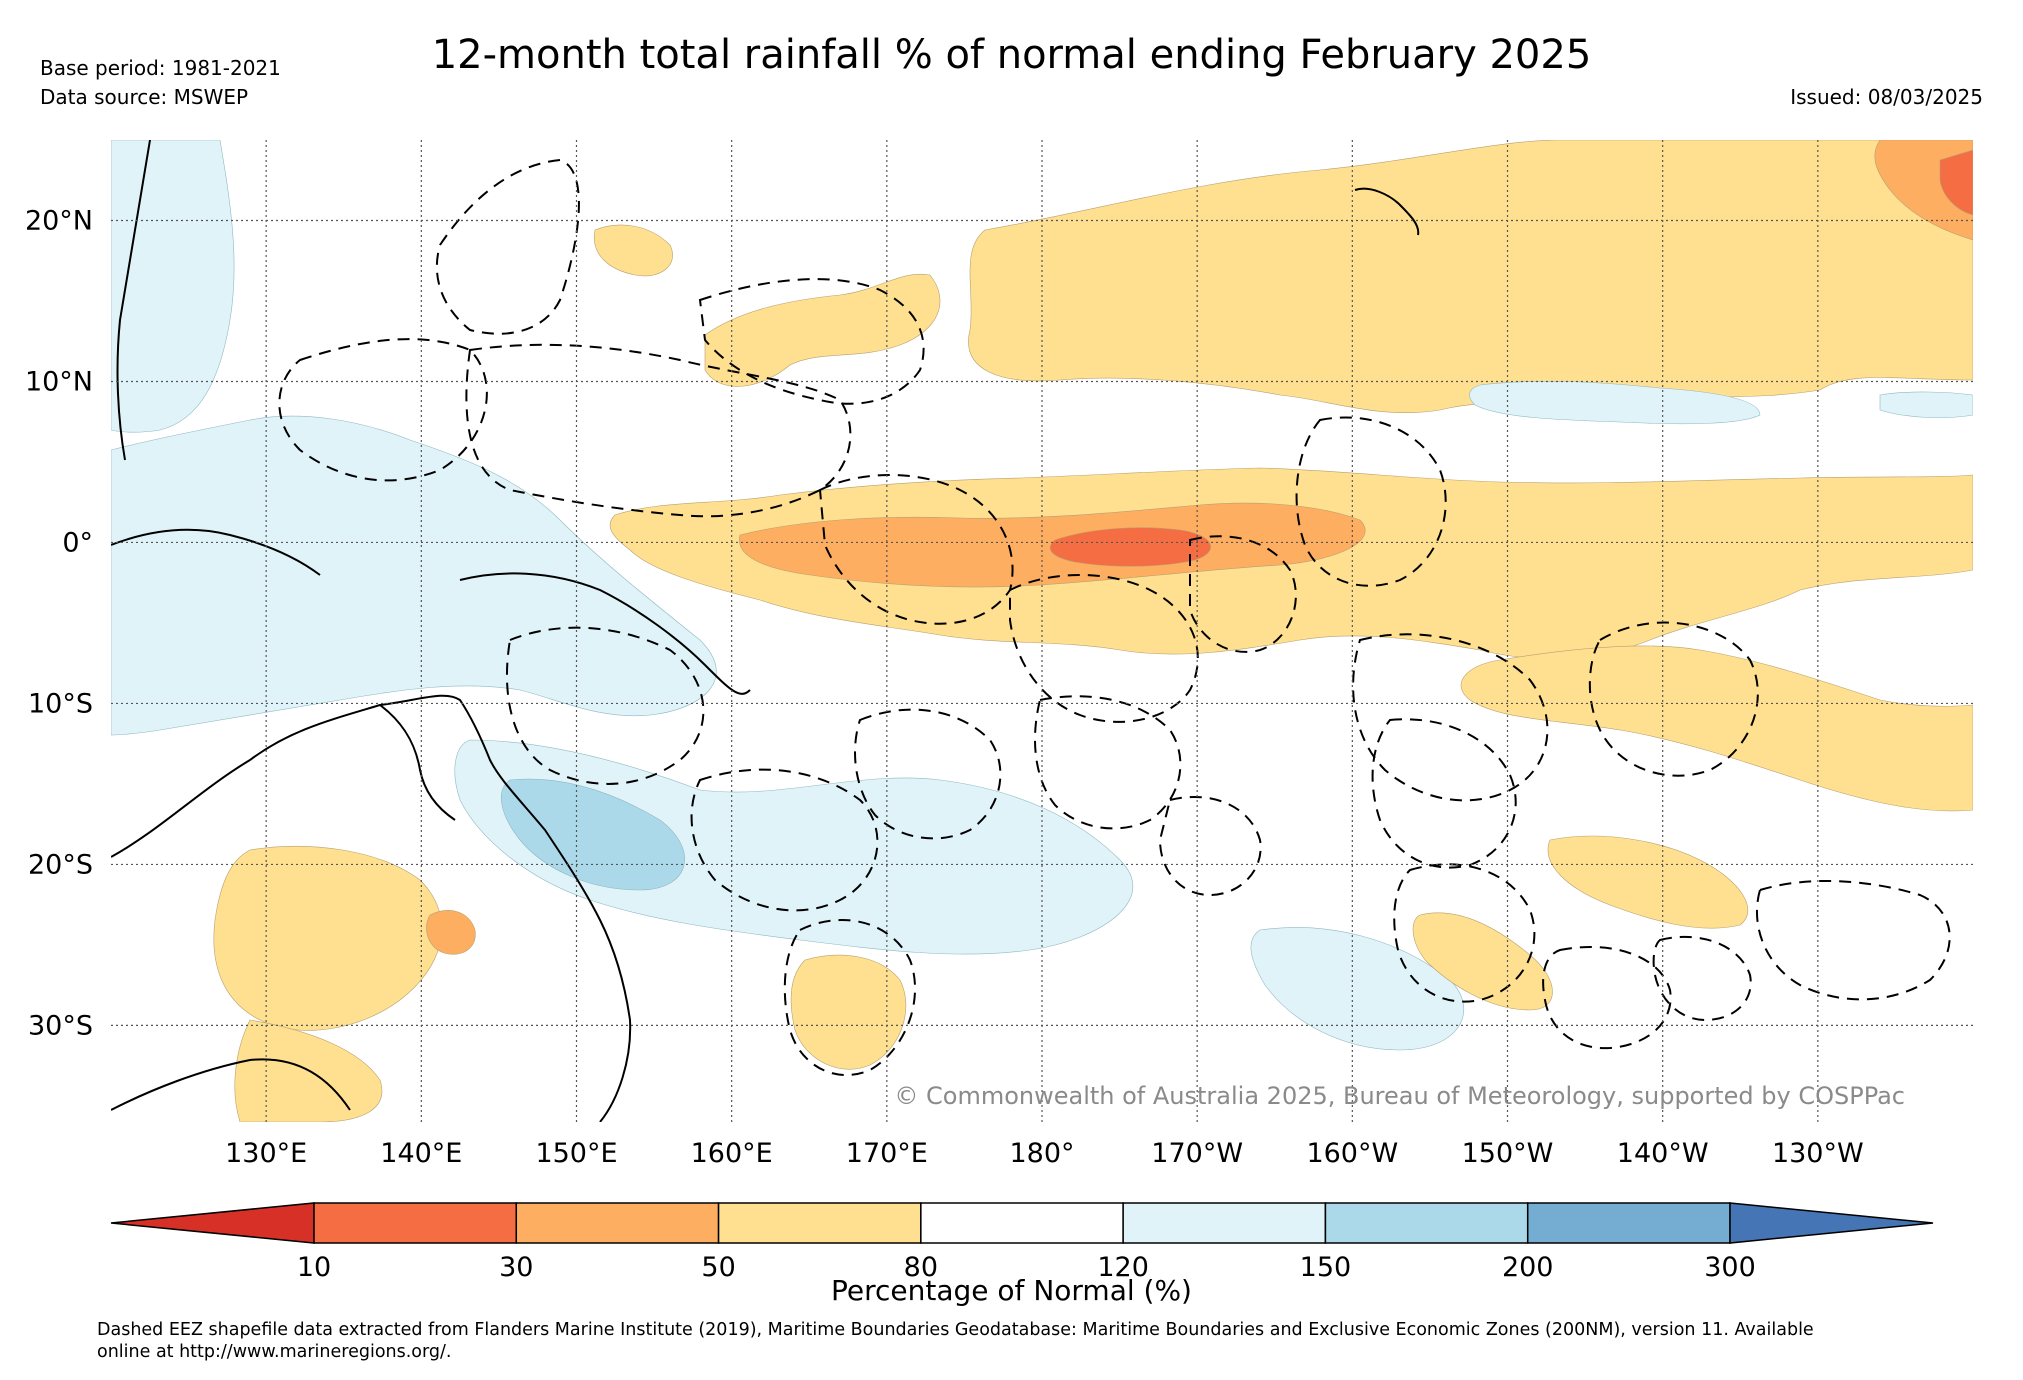  I want to click on colorbar-tick-label: 300, so click(1730, 1267).